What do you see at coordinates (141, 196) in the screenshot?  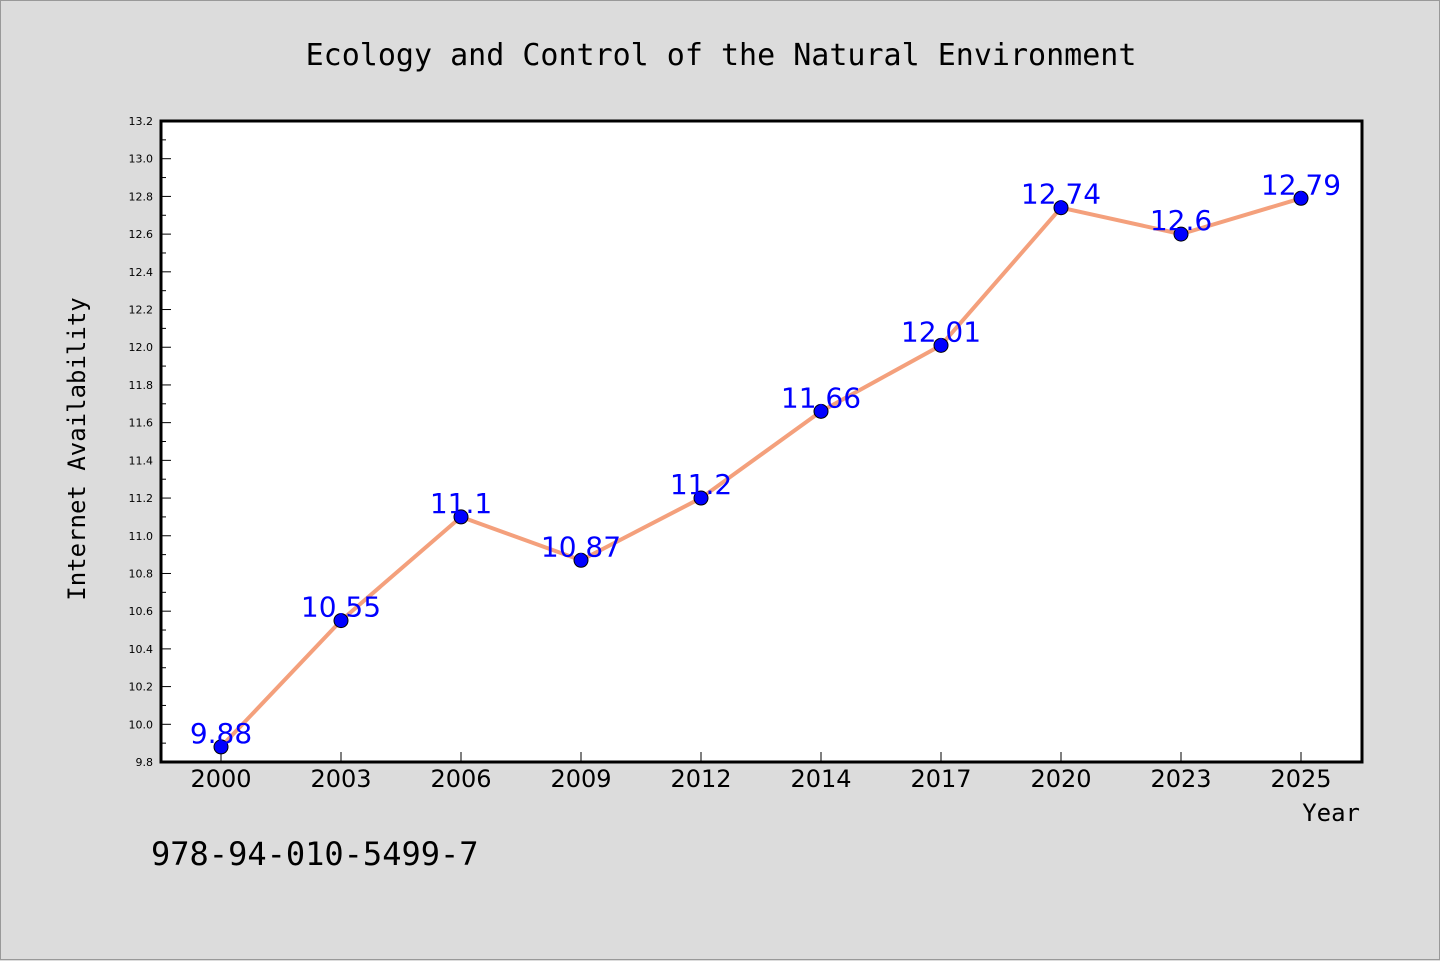 I see `y-tick-label: 12.8` at bounding box center [141, 196].